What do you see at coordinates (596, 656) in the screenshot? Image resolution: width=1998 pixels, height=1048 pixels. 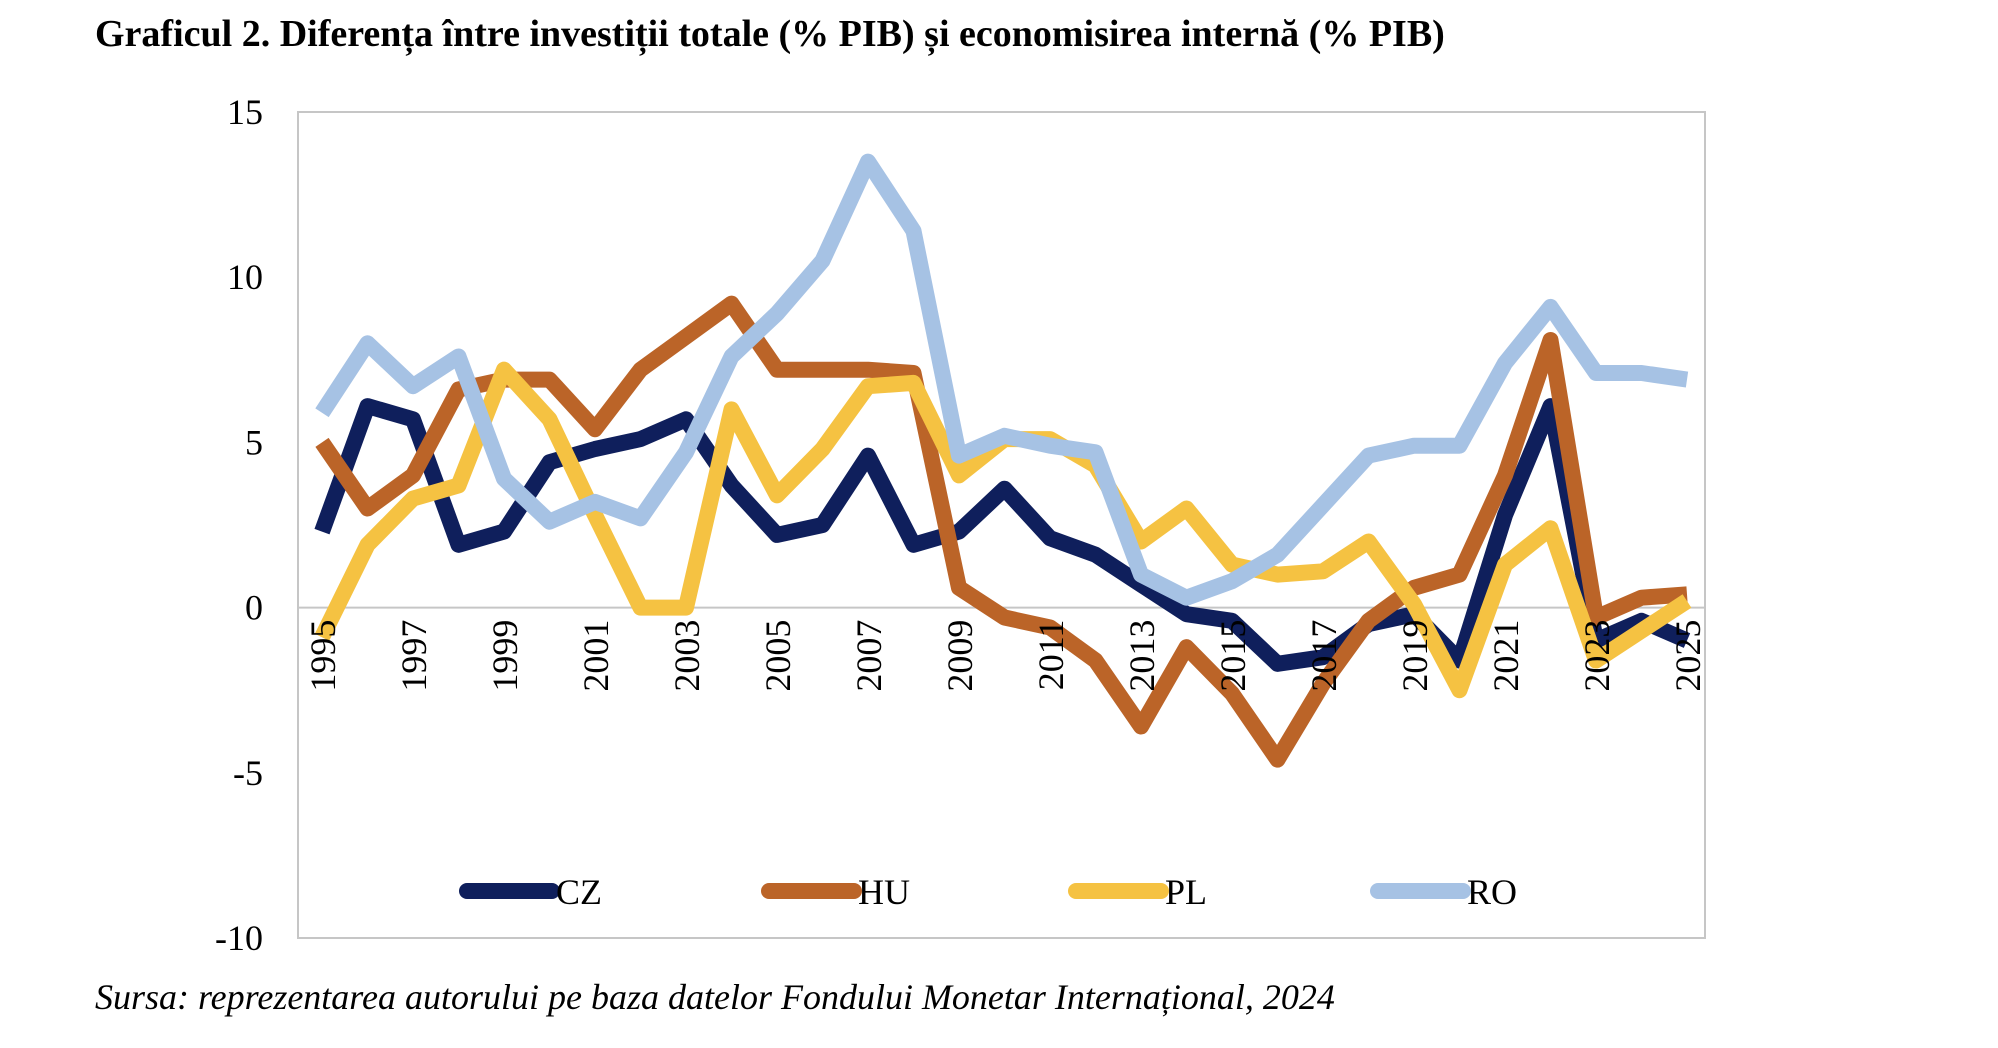 I see `x-tick-label: 2001` at bounding box center [596, 656].